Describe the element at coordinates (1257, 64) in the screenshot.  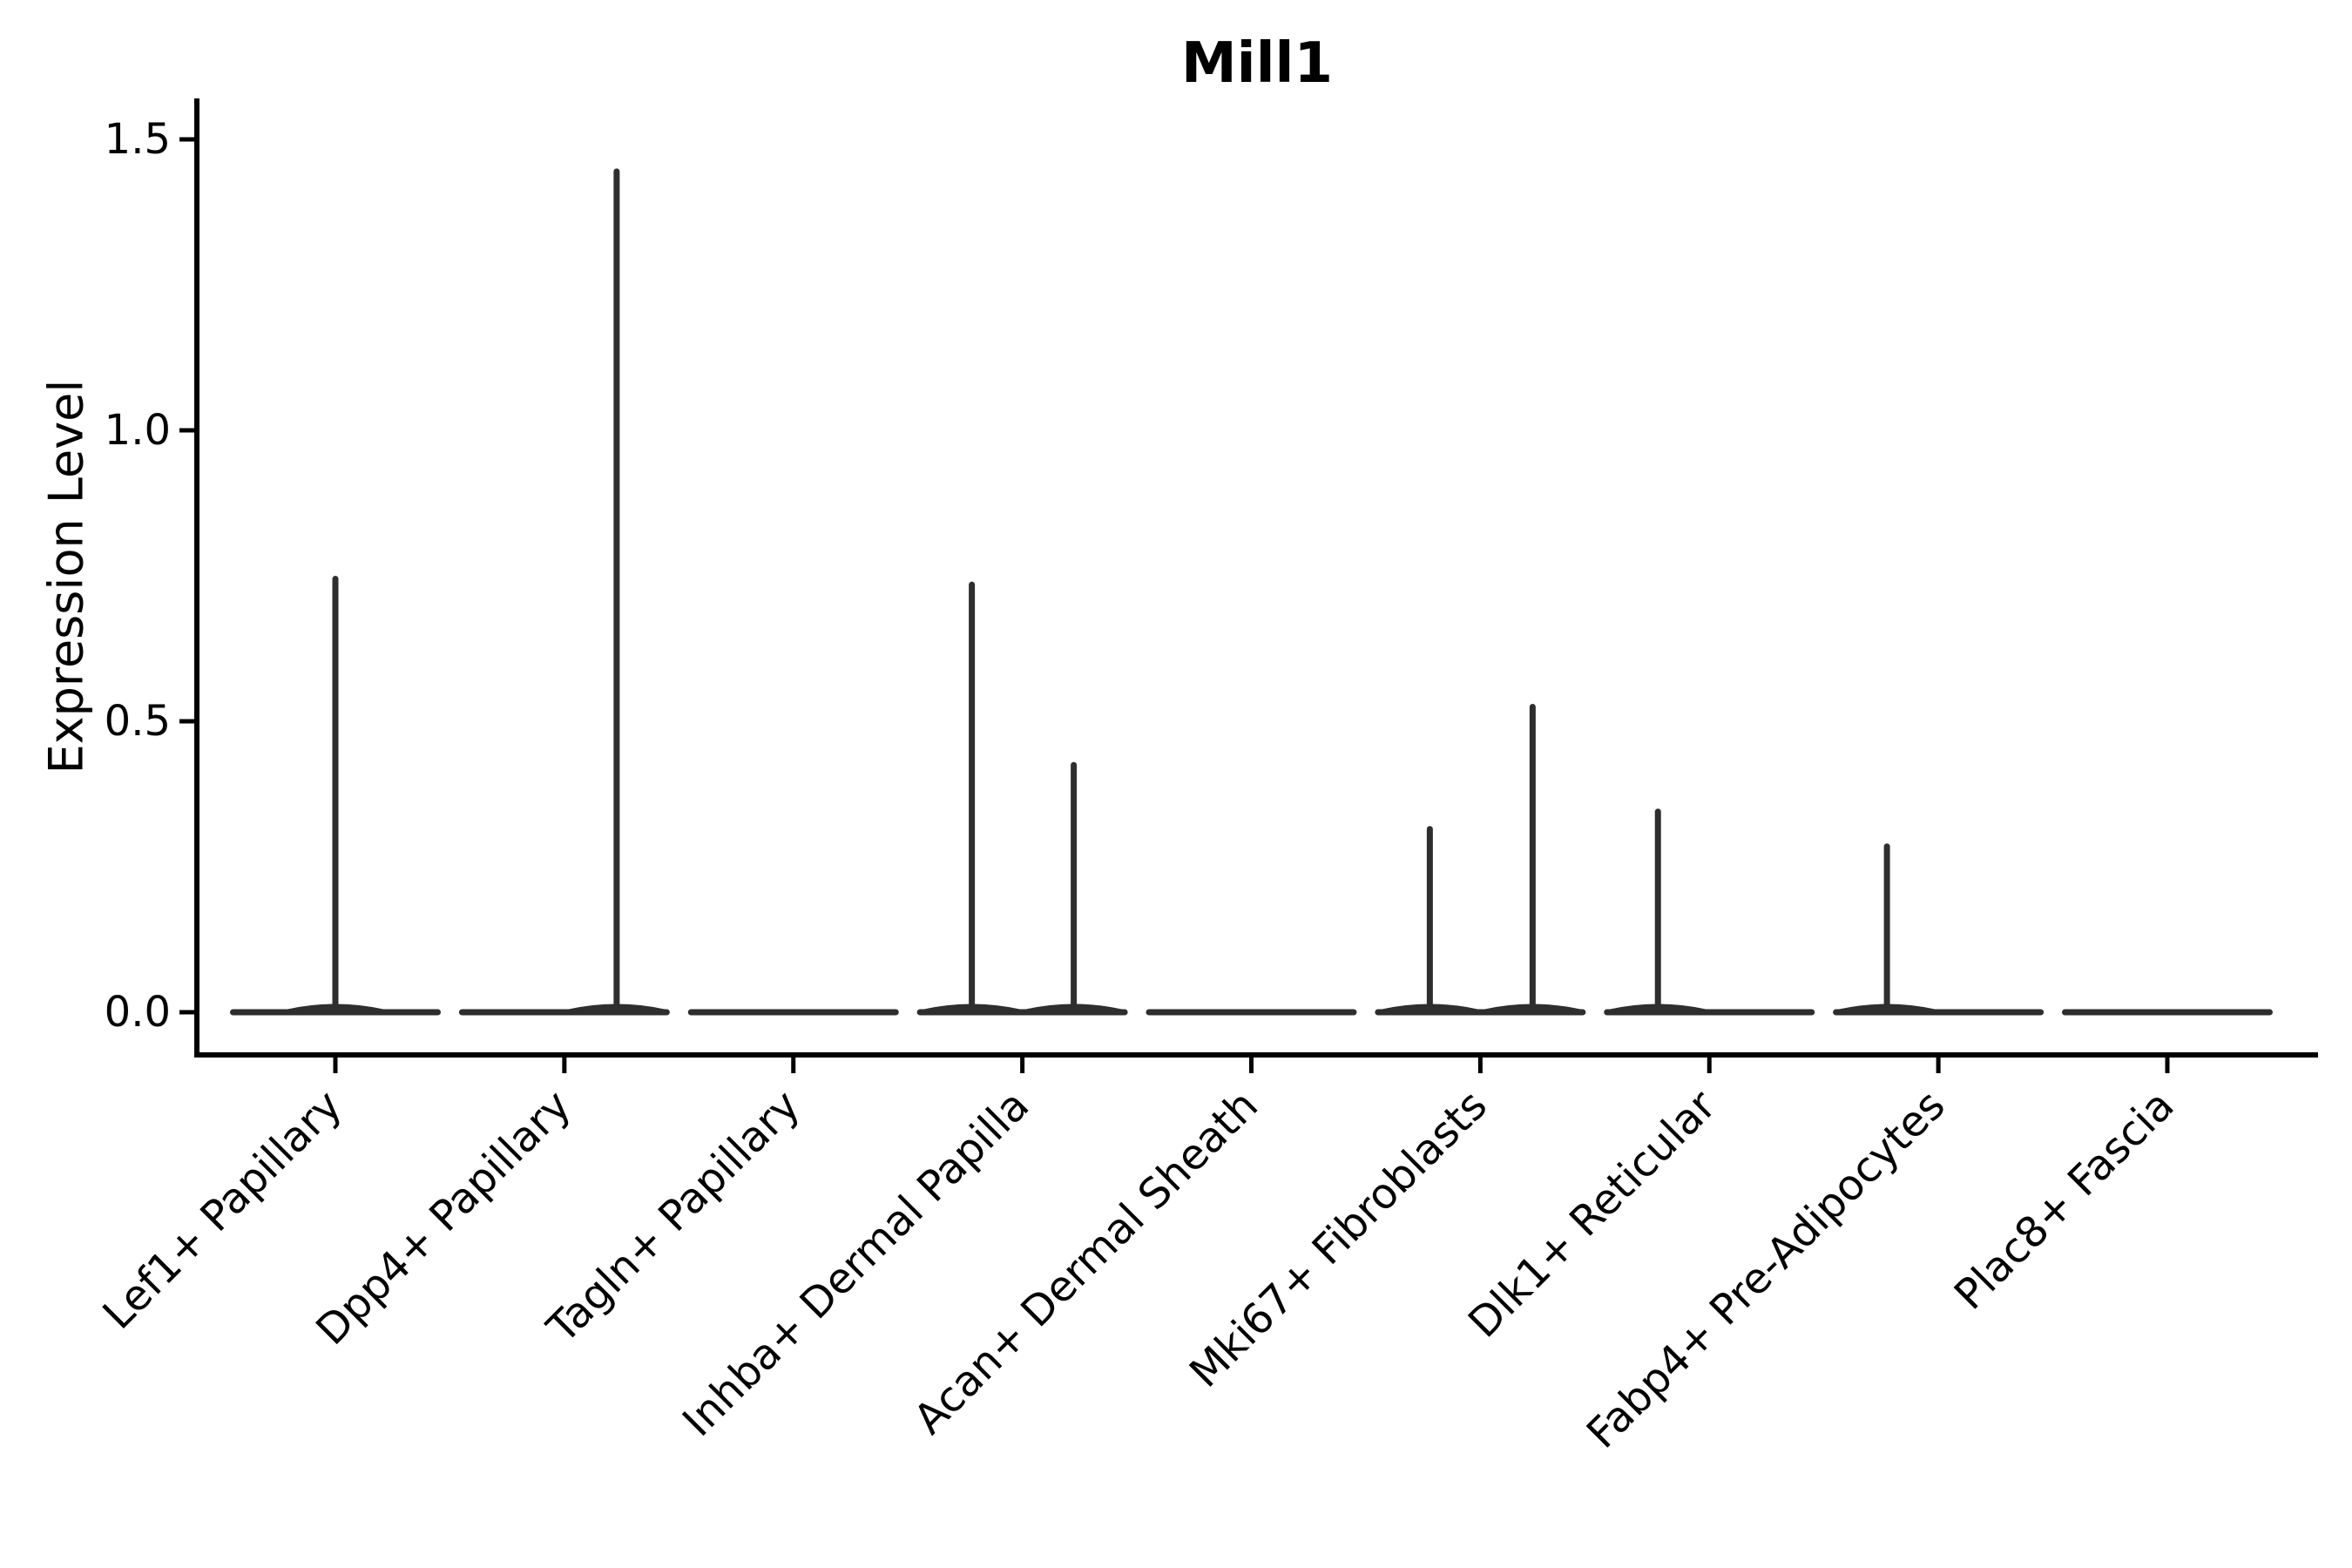
I see `chart-title: Mill1` at that location.